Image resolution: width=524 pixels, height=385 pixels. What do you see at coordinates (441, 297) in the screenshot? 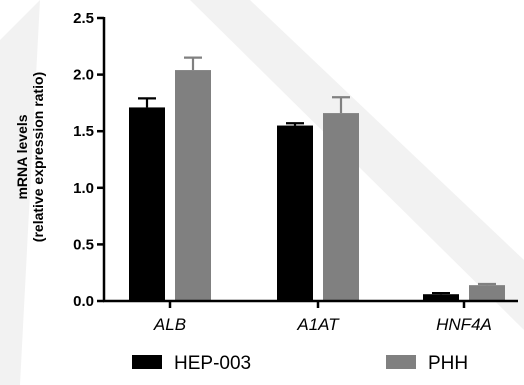
I see `bar-hep-003-hnf4a` at bounding box center [441, 297].